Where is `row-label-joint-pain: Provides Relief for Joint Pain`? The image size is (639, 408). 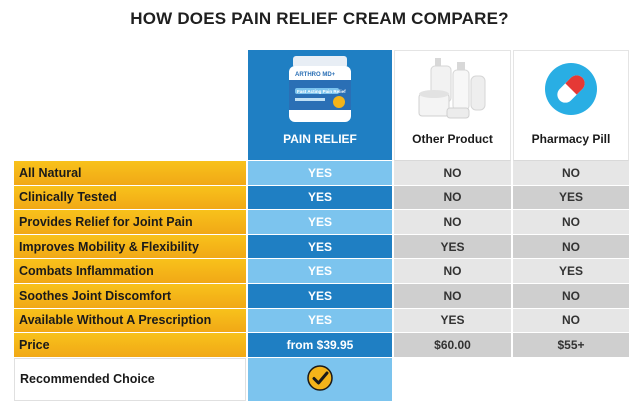 row-label-joint-pain: Provides Relief for Joint Pain is located at coordinates (130, 222).